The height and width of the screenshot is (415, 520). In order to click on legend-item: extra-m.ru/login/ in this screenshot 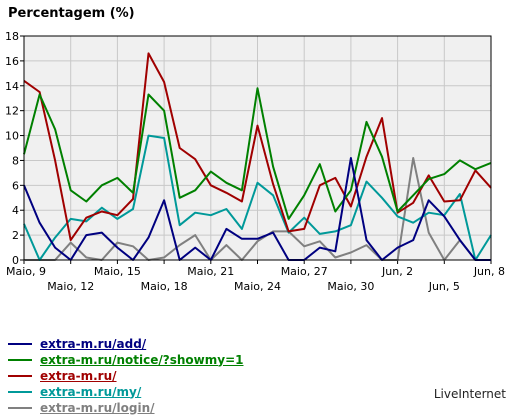, I will do `click(81, 407)`.